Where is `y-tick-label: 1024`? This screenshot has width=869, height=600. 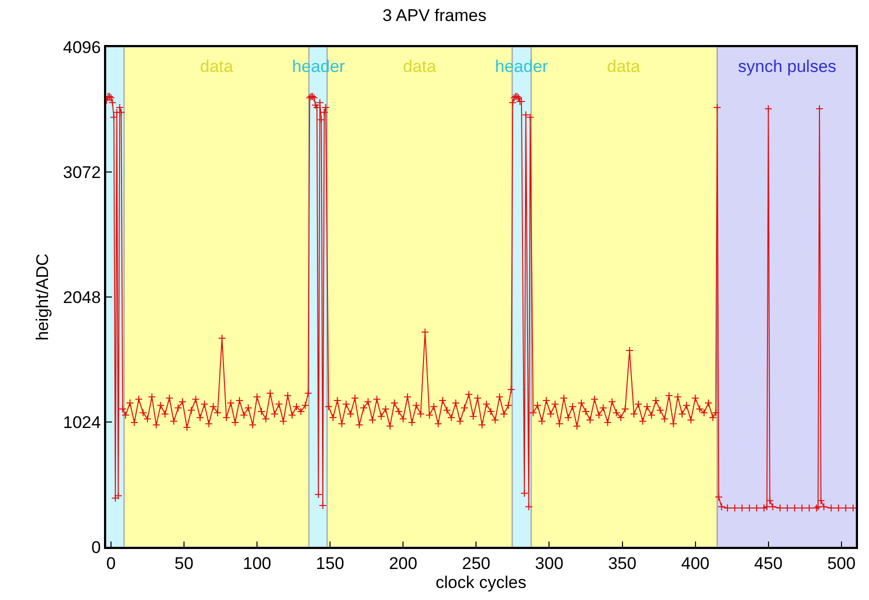 y-tick-label: 1024 is located at coordinates (82, 422).